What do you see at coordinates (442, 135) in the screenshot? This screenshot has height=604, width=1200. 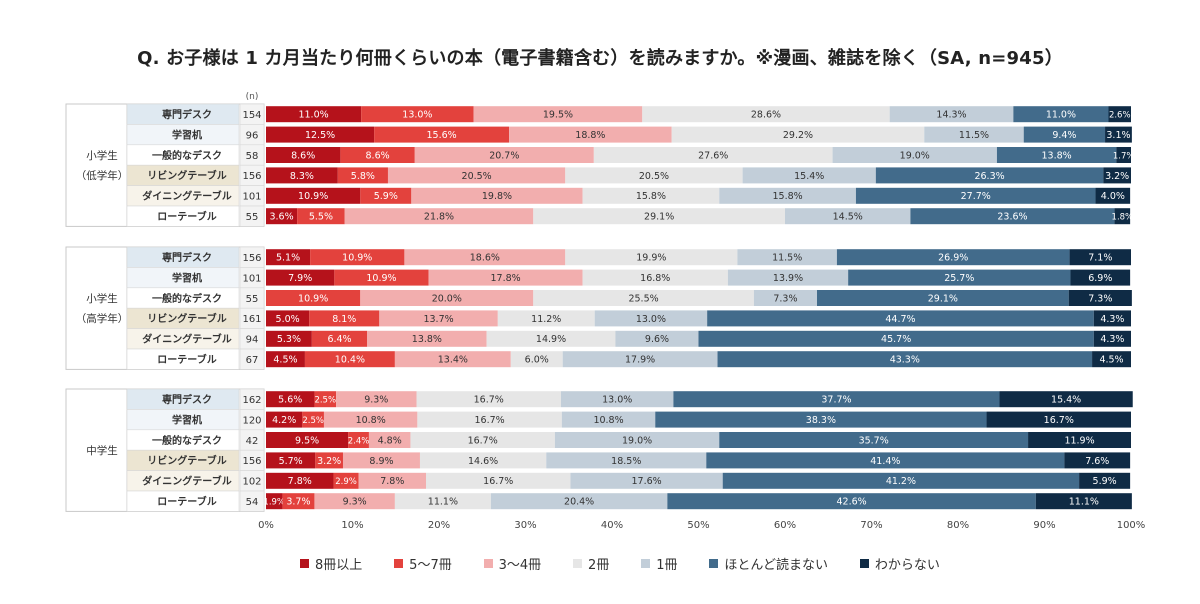 I see `data-label: 15.6%` at bounding box center [442, 135].